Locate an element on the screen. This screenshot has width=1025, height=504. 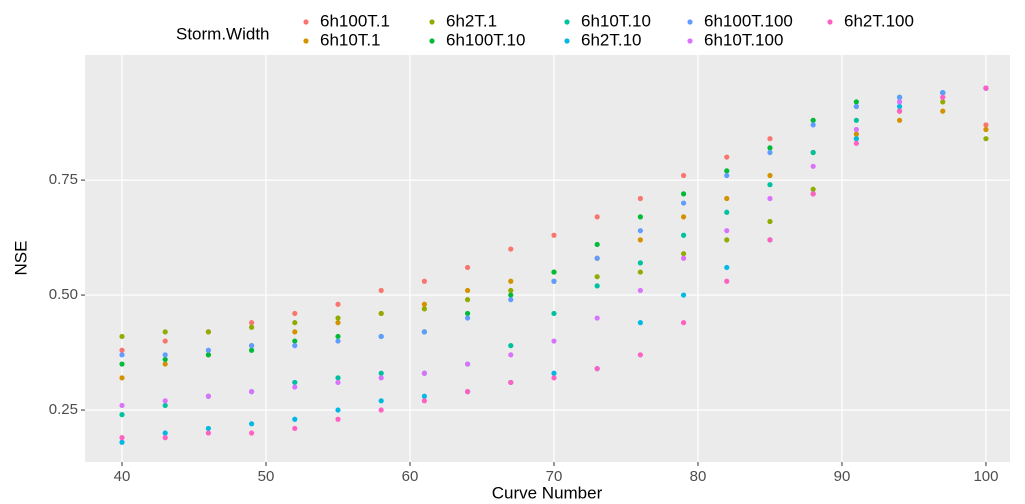
legend-label: 6h2T.100 is located at coordinates (879, 20).